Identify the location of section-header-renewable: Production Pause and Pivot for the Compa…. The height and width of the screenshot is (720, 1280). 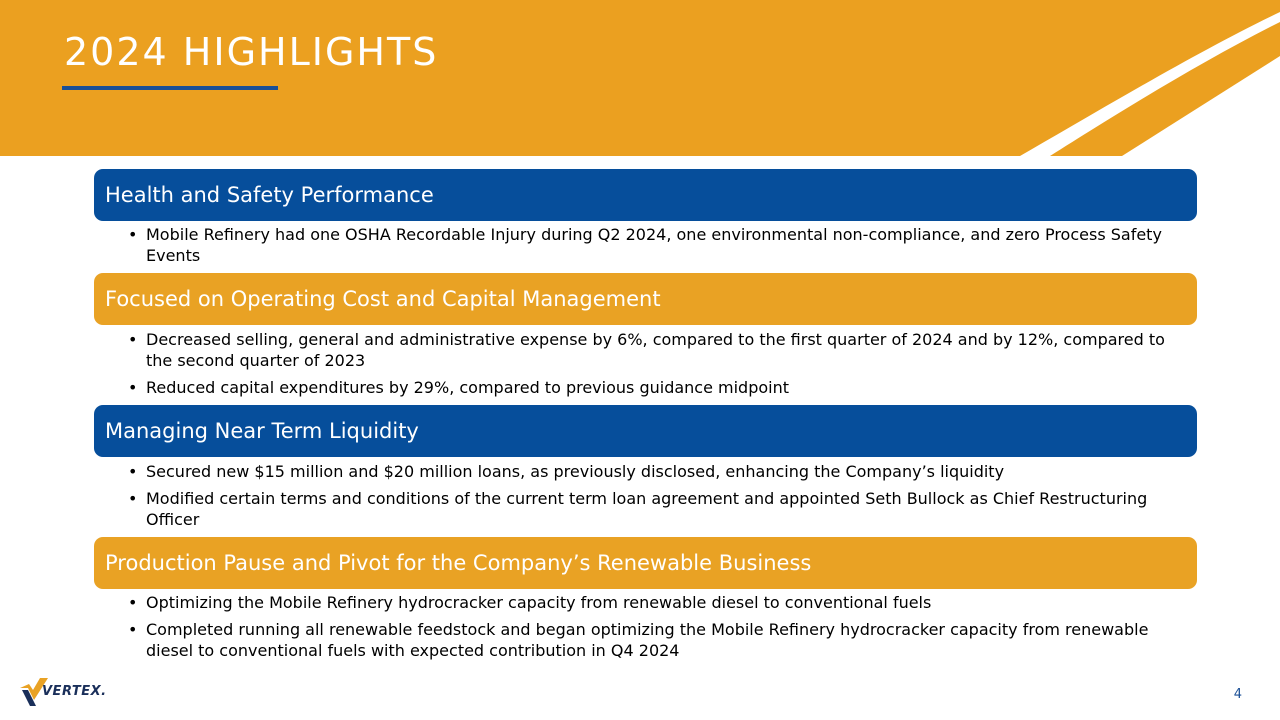
(645, 563).